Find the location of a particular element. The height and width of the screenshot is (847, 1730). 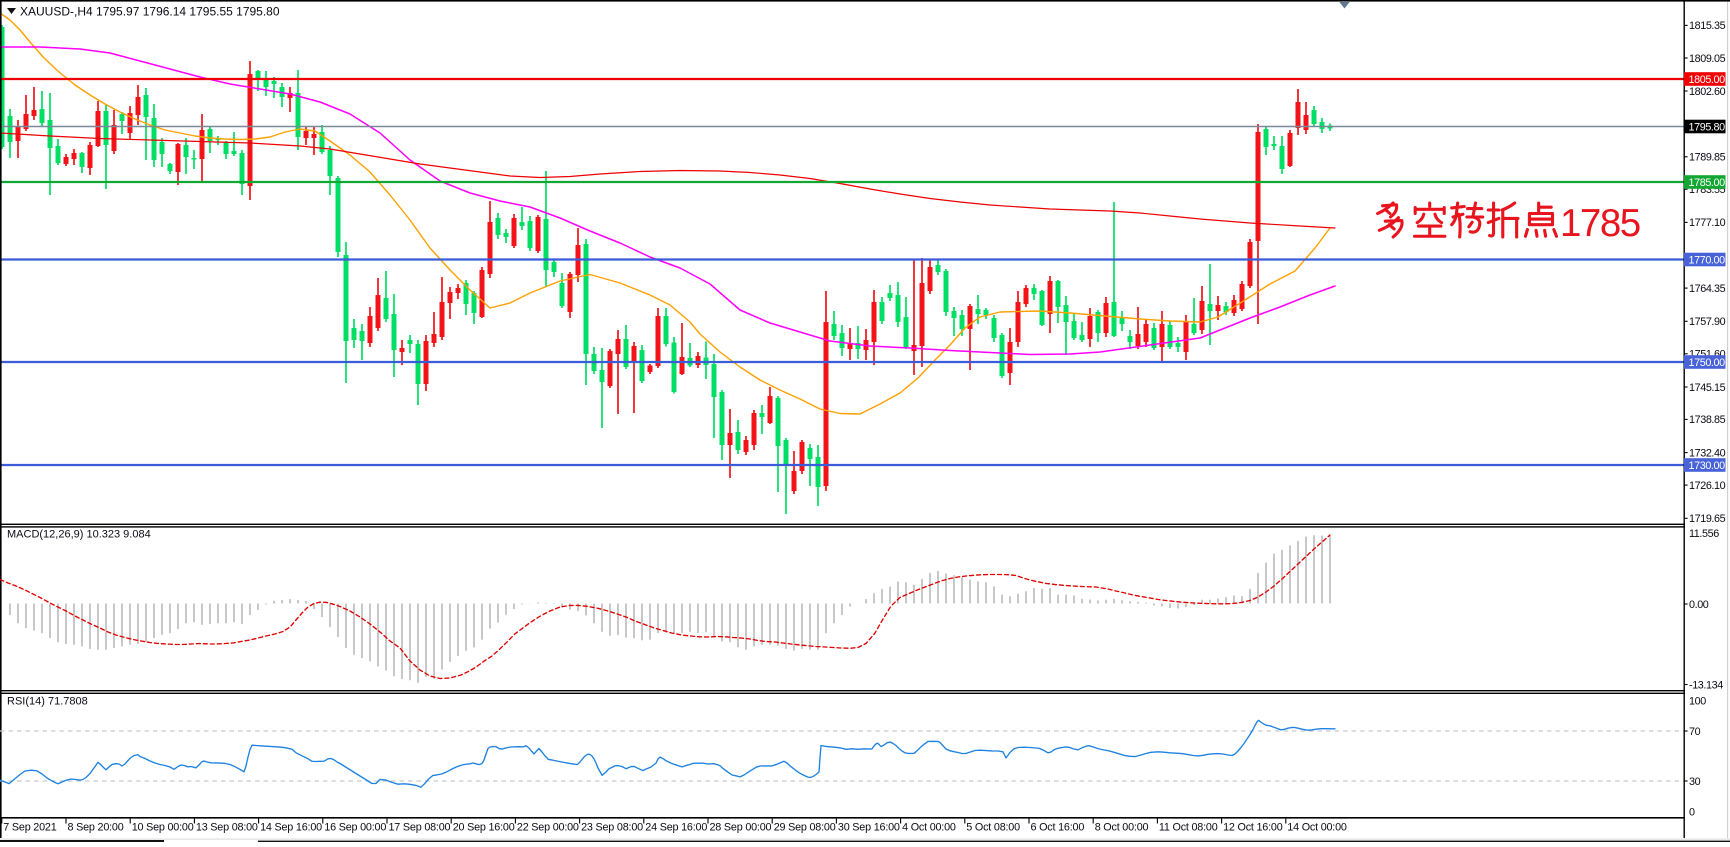

svg-text: 1732.40 is located at coordinates (1707, 453).